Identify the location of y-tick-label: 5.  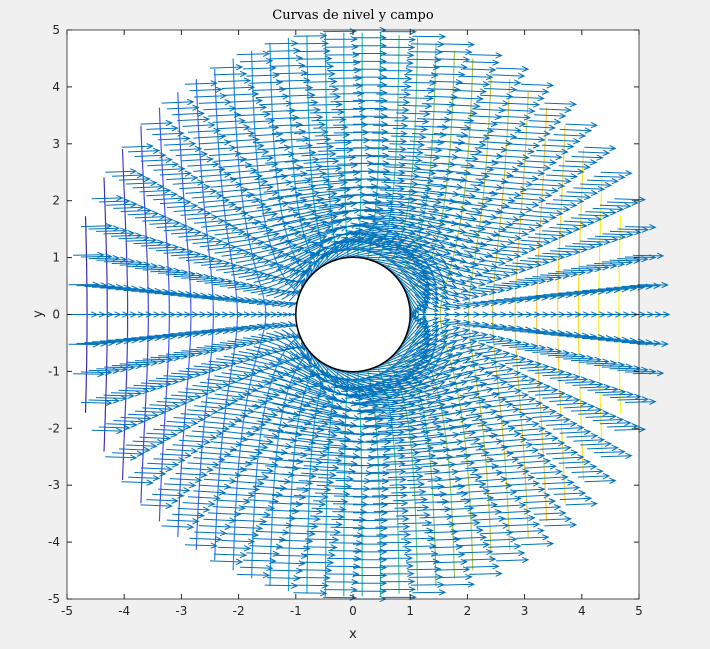
(56, 30).